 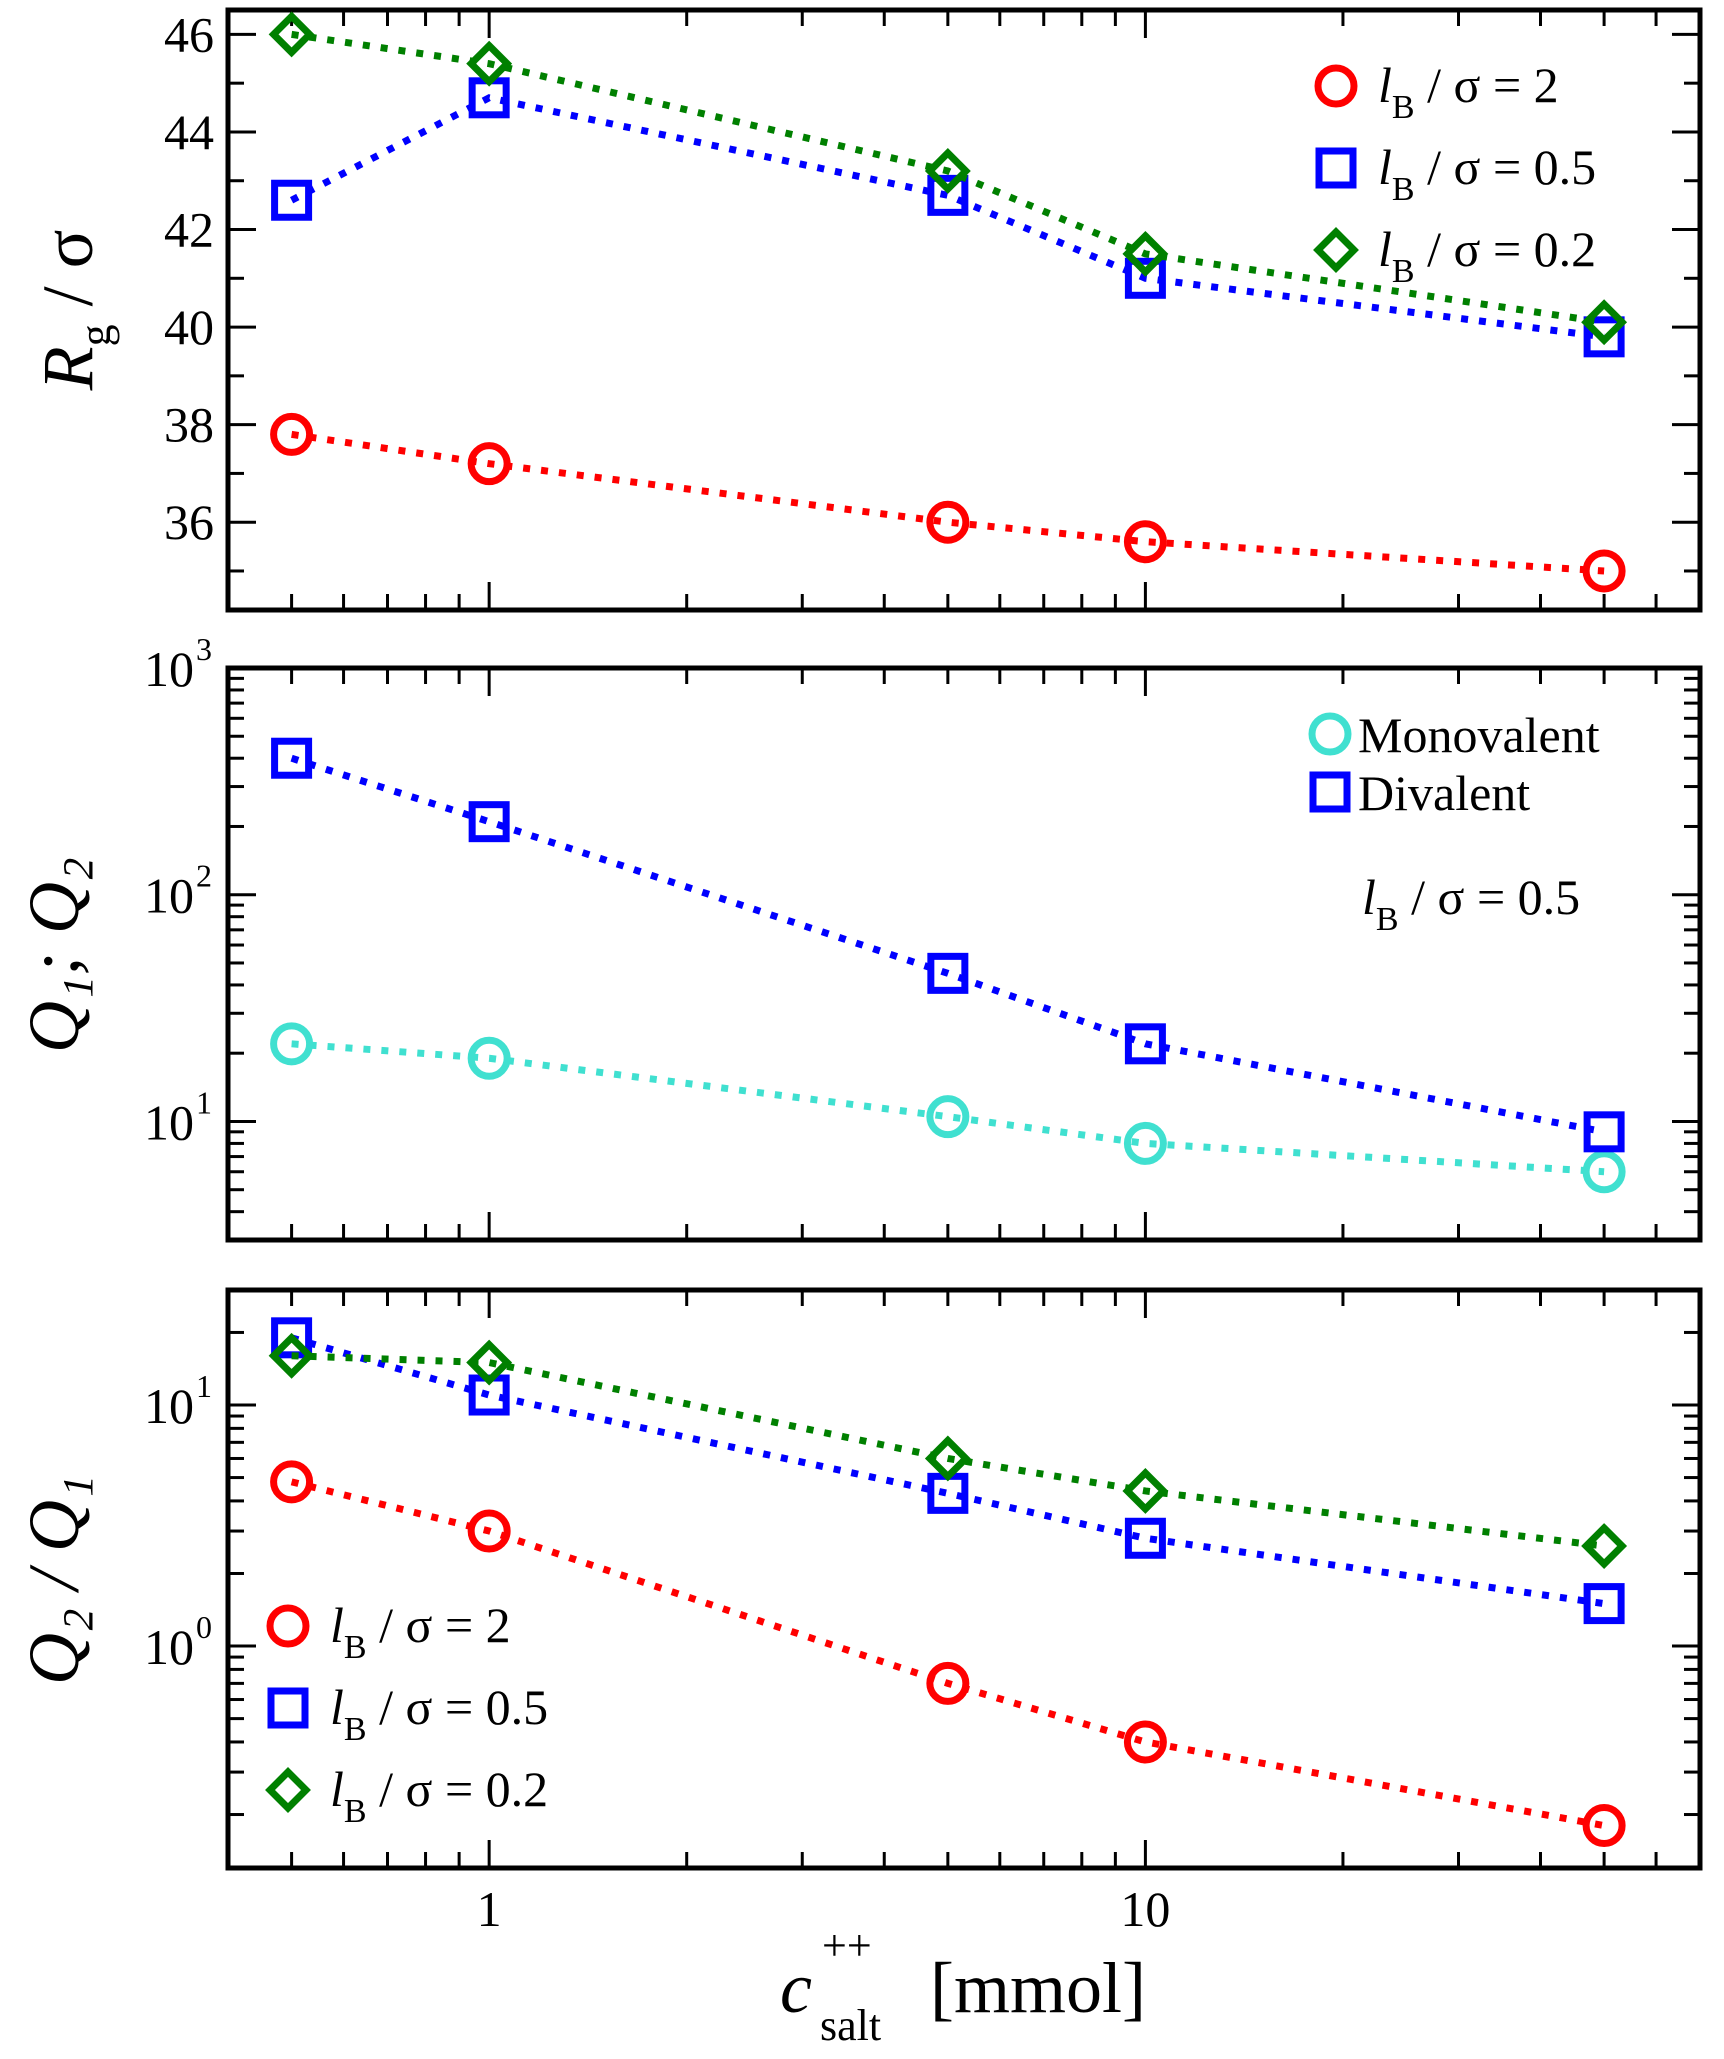 I want to click on x-tick-label: 10, so click(x=1145, y=1909).